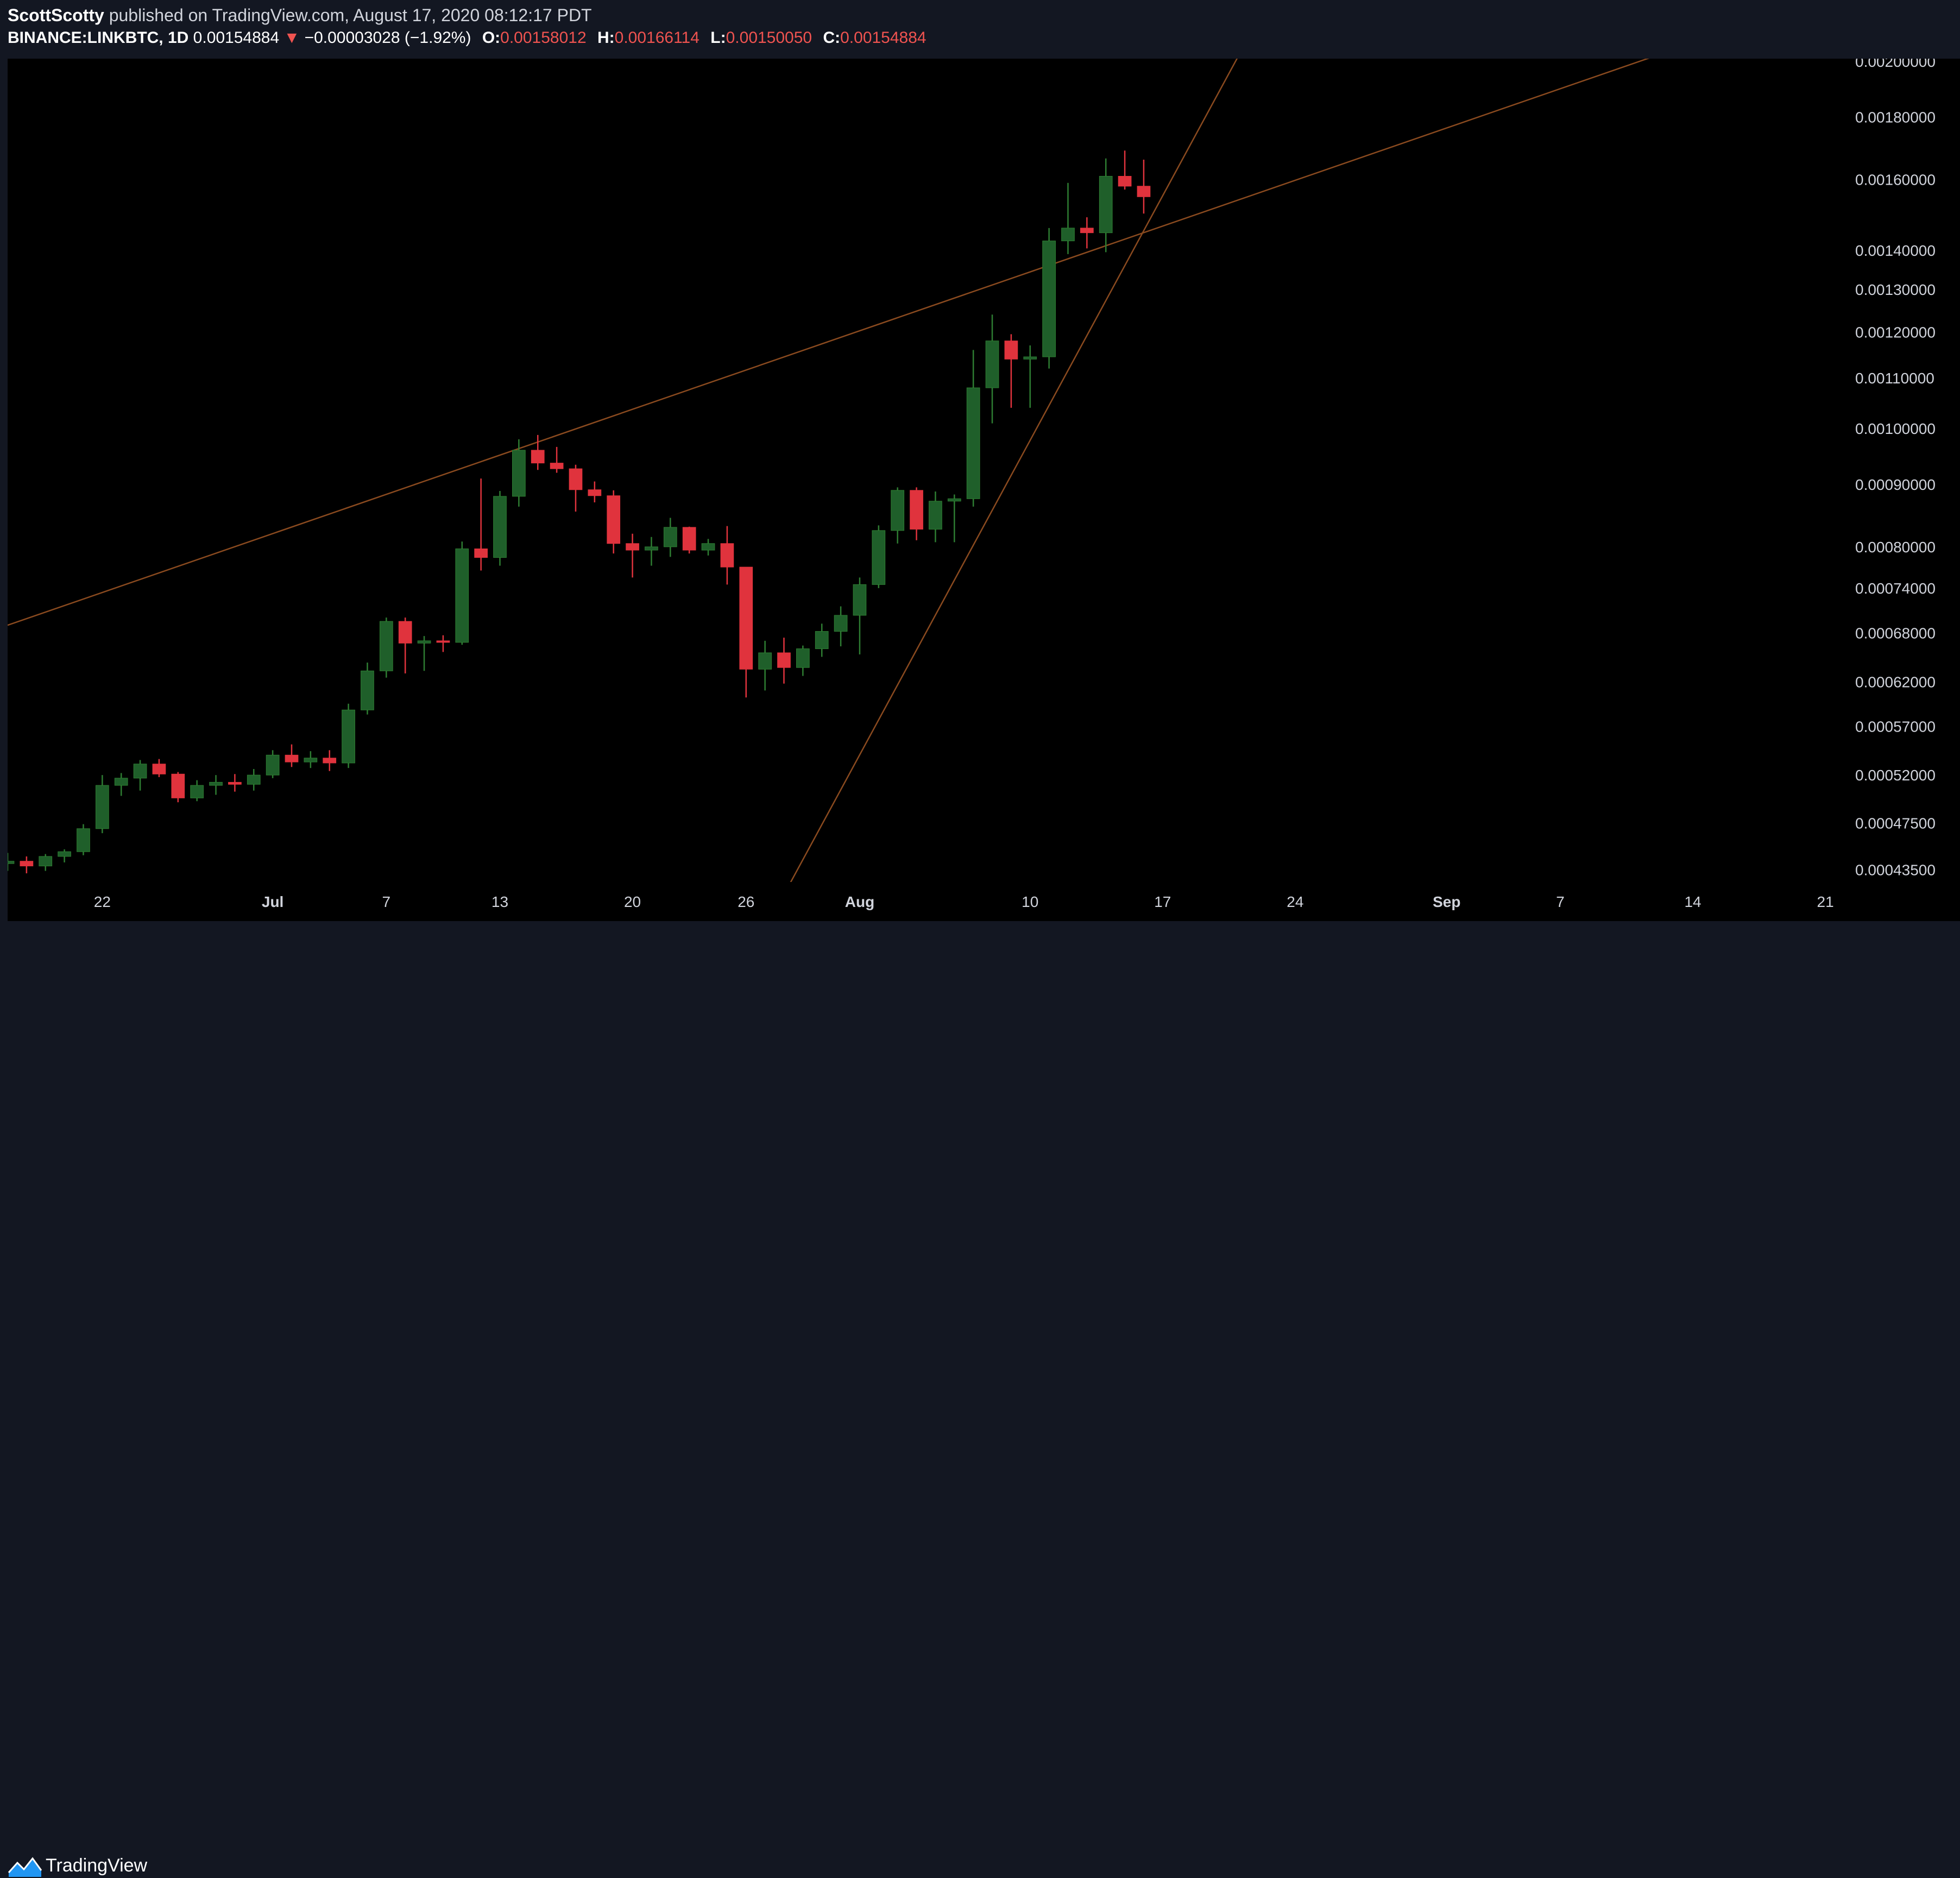 This screenshot has height=1878, width=1960. I want to click on down-arrow-icon: ▼, so click(292, 38).